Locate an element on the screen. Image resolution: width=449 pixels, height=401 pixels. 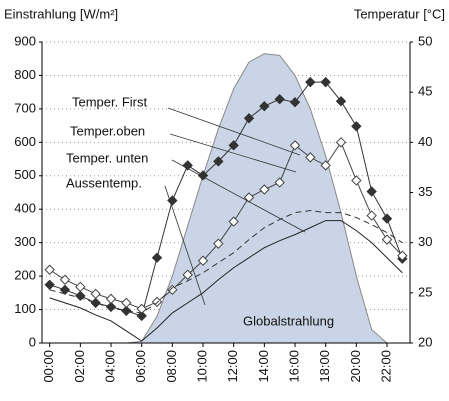
x-tick-label: 12:00 is located at coordinates (232, 366).